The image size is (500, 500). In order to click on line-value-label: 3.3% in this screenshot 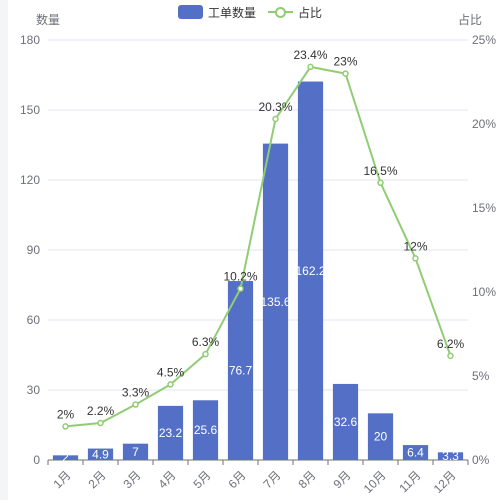, I will do `click(136, 393)`.